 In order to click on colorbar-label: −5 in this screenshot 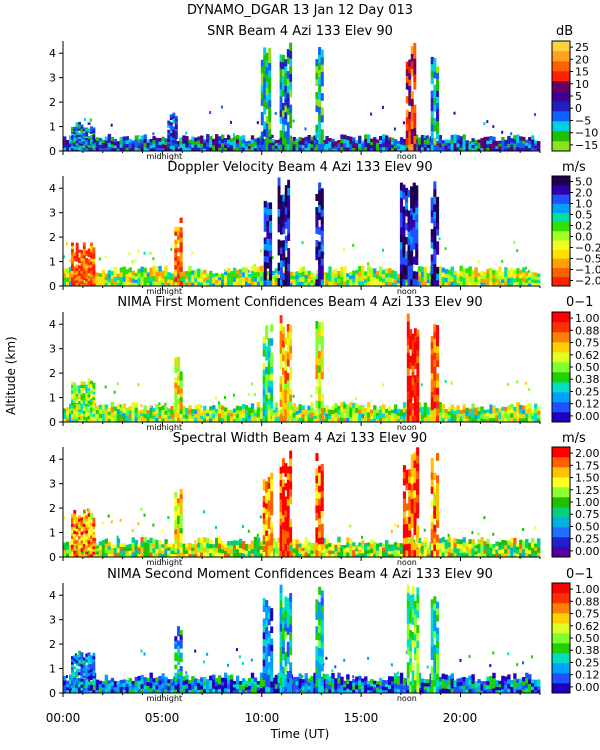, I will do `click(583, 120)`.